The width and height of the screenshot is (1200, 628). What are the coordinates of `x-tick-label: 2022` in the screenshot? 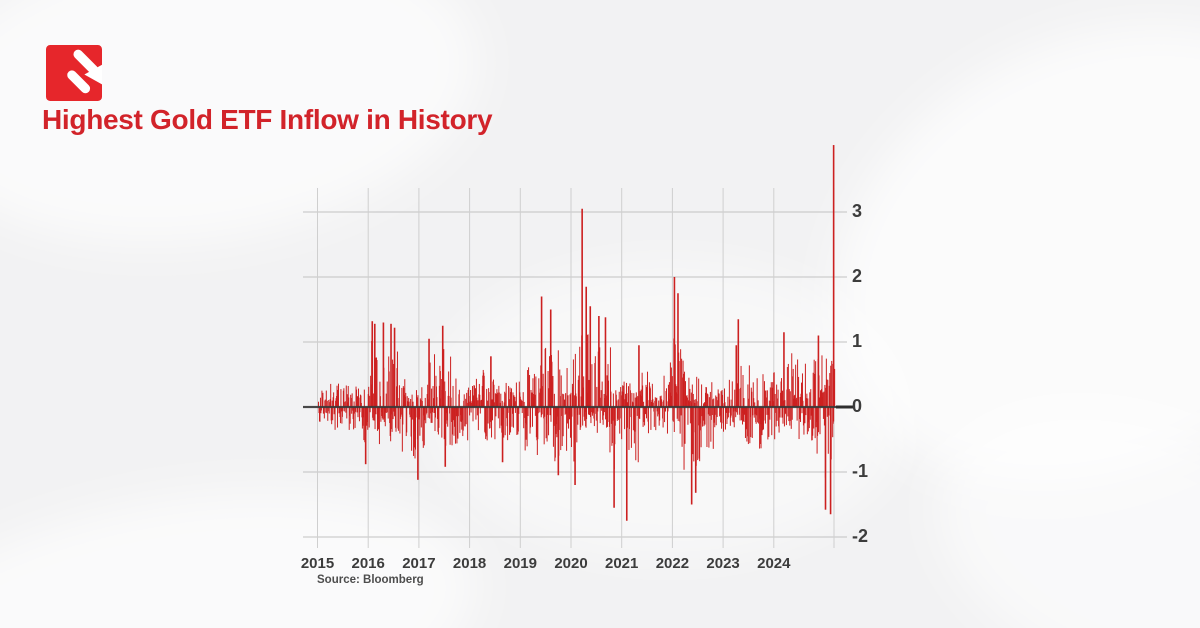 It's located at (672, 563).